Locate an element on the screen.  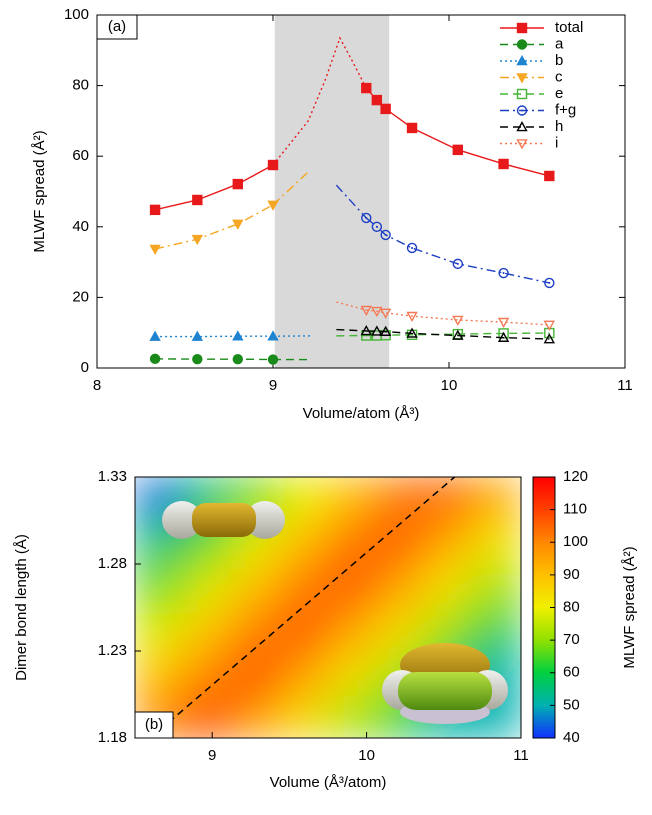
colorbar-tick-label: 110 is located at coordinates (575, 509).